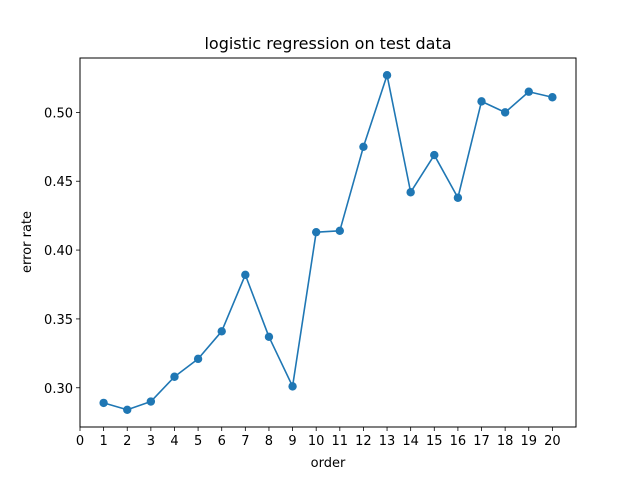 The width and height of the screenshot is (640, 480). I want to click on x-tick-label: 16, so click(458, 441).